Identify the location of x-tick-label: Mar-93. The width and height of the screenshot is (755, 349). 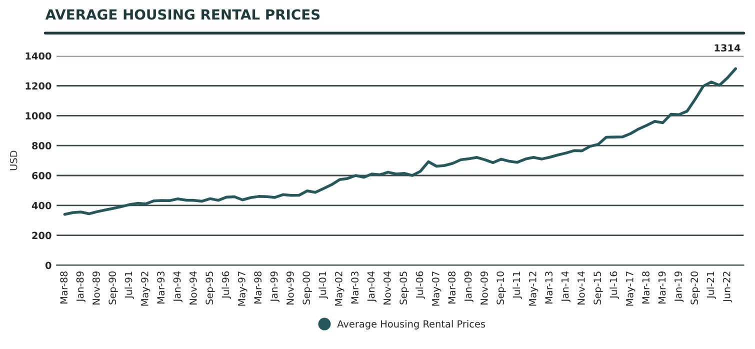
(161, 288).